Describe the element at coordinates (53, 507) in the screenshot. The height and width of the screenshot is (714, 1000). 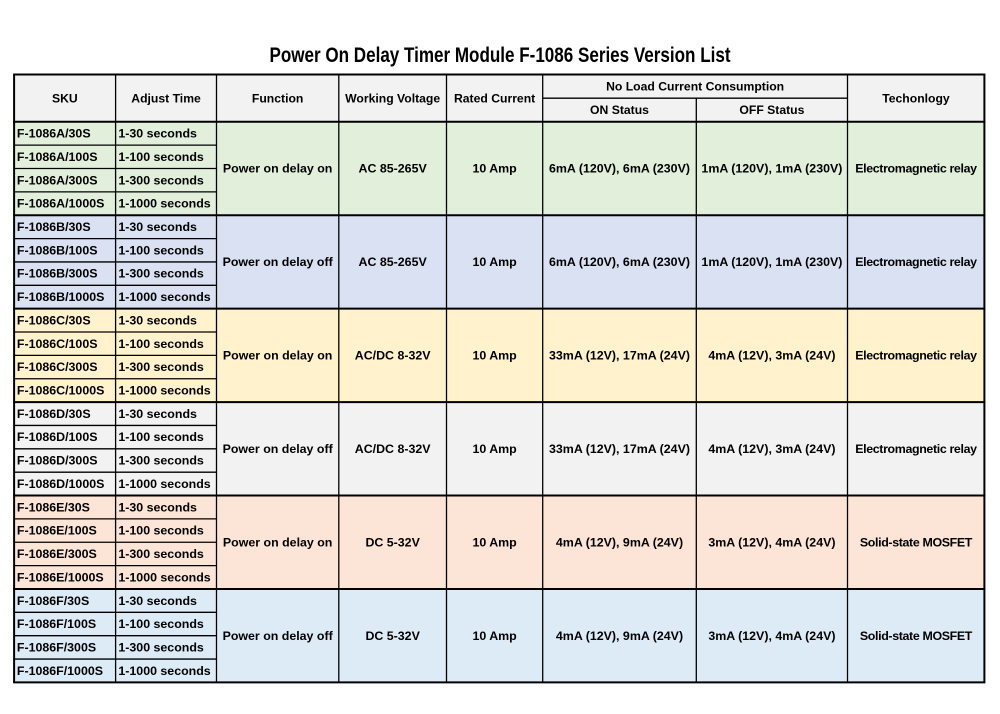
I see `svg-text: F-1086E/30S` at that location.